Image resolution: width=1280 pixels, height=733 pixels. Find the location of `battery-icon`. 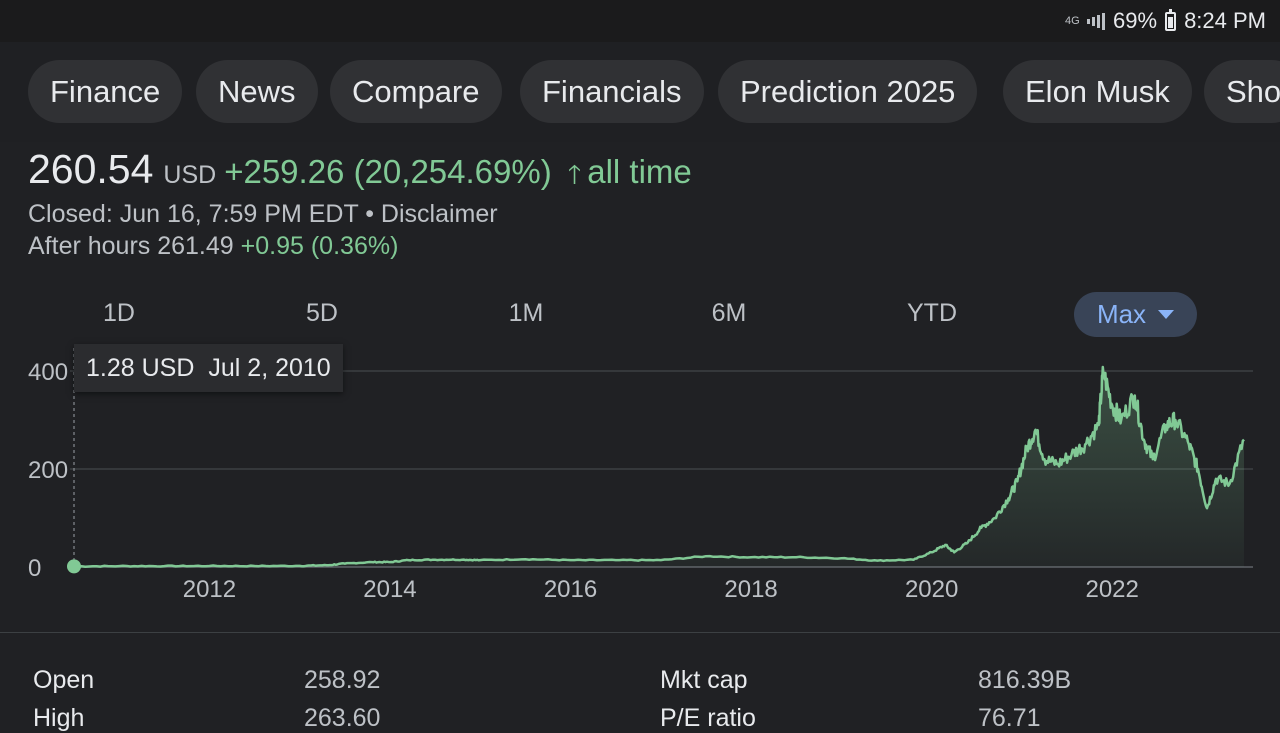

battery-icon is located at coordinates (1171, 19).